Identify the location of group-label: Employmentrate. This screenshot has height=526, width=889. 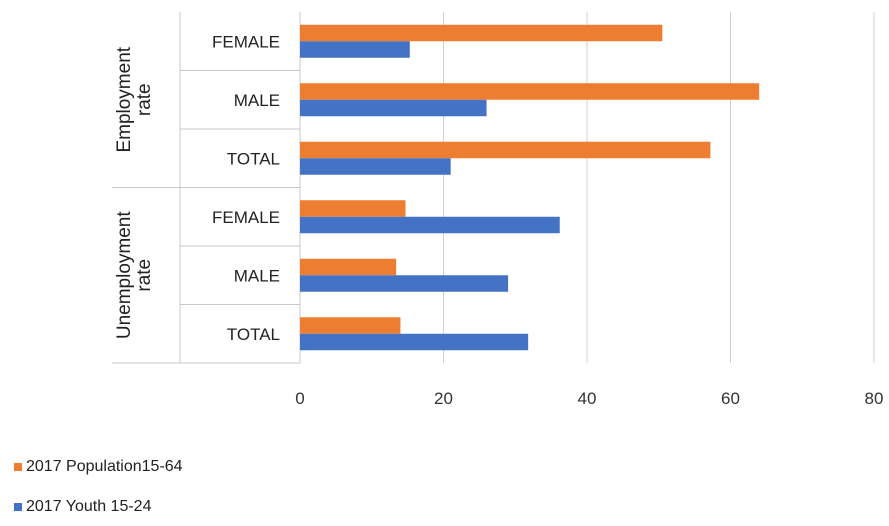
(134, 99).